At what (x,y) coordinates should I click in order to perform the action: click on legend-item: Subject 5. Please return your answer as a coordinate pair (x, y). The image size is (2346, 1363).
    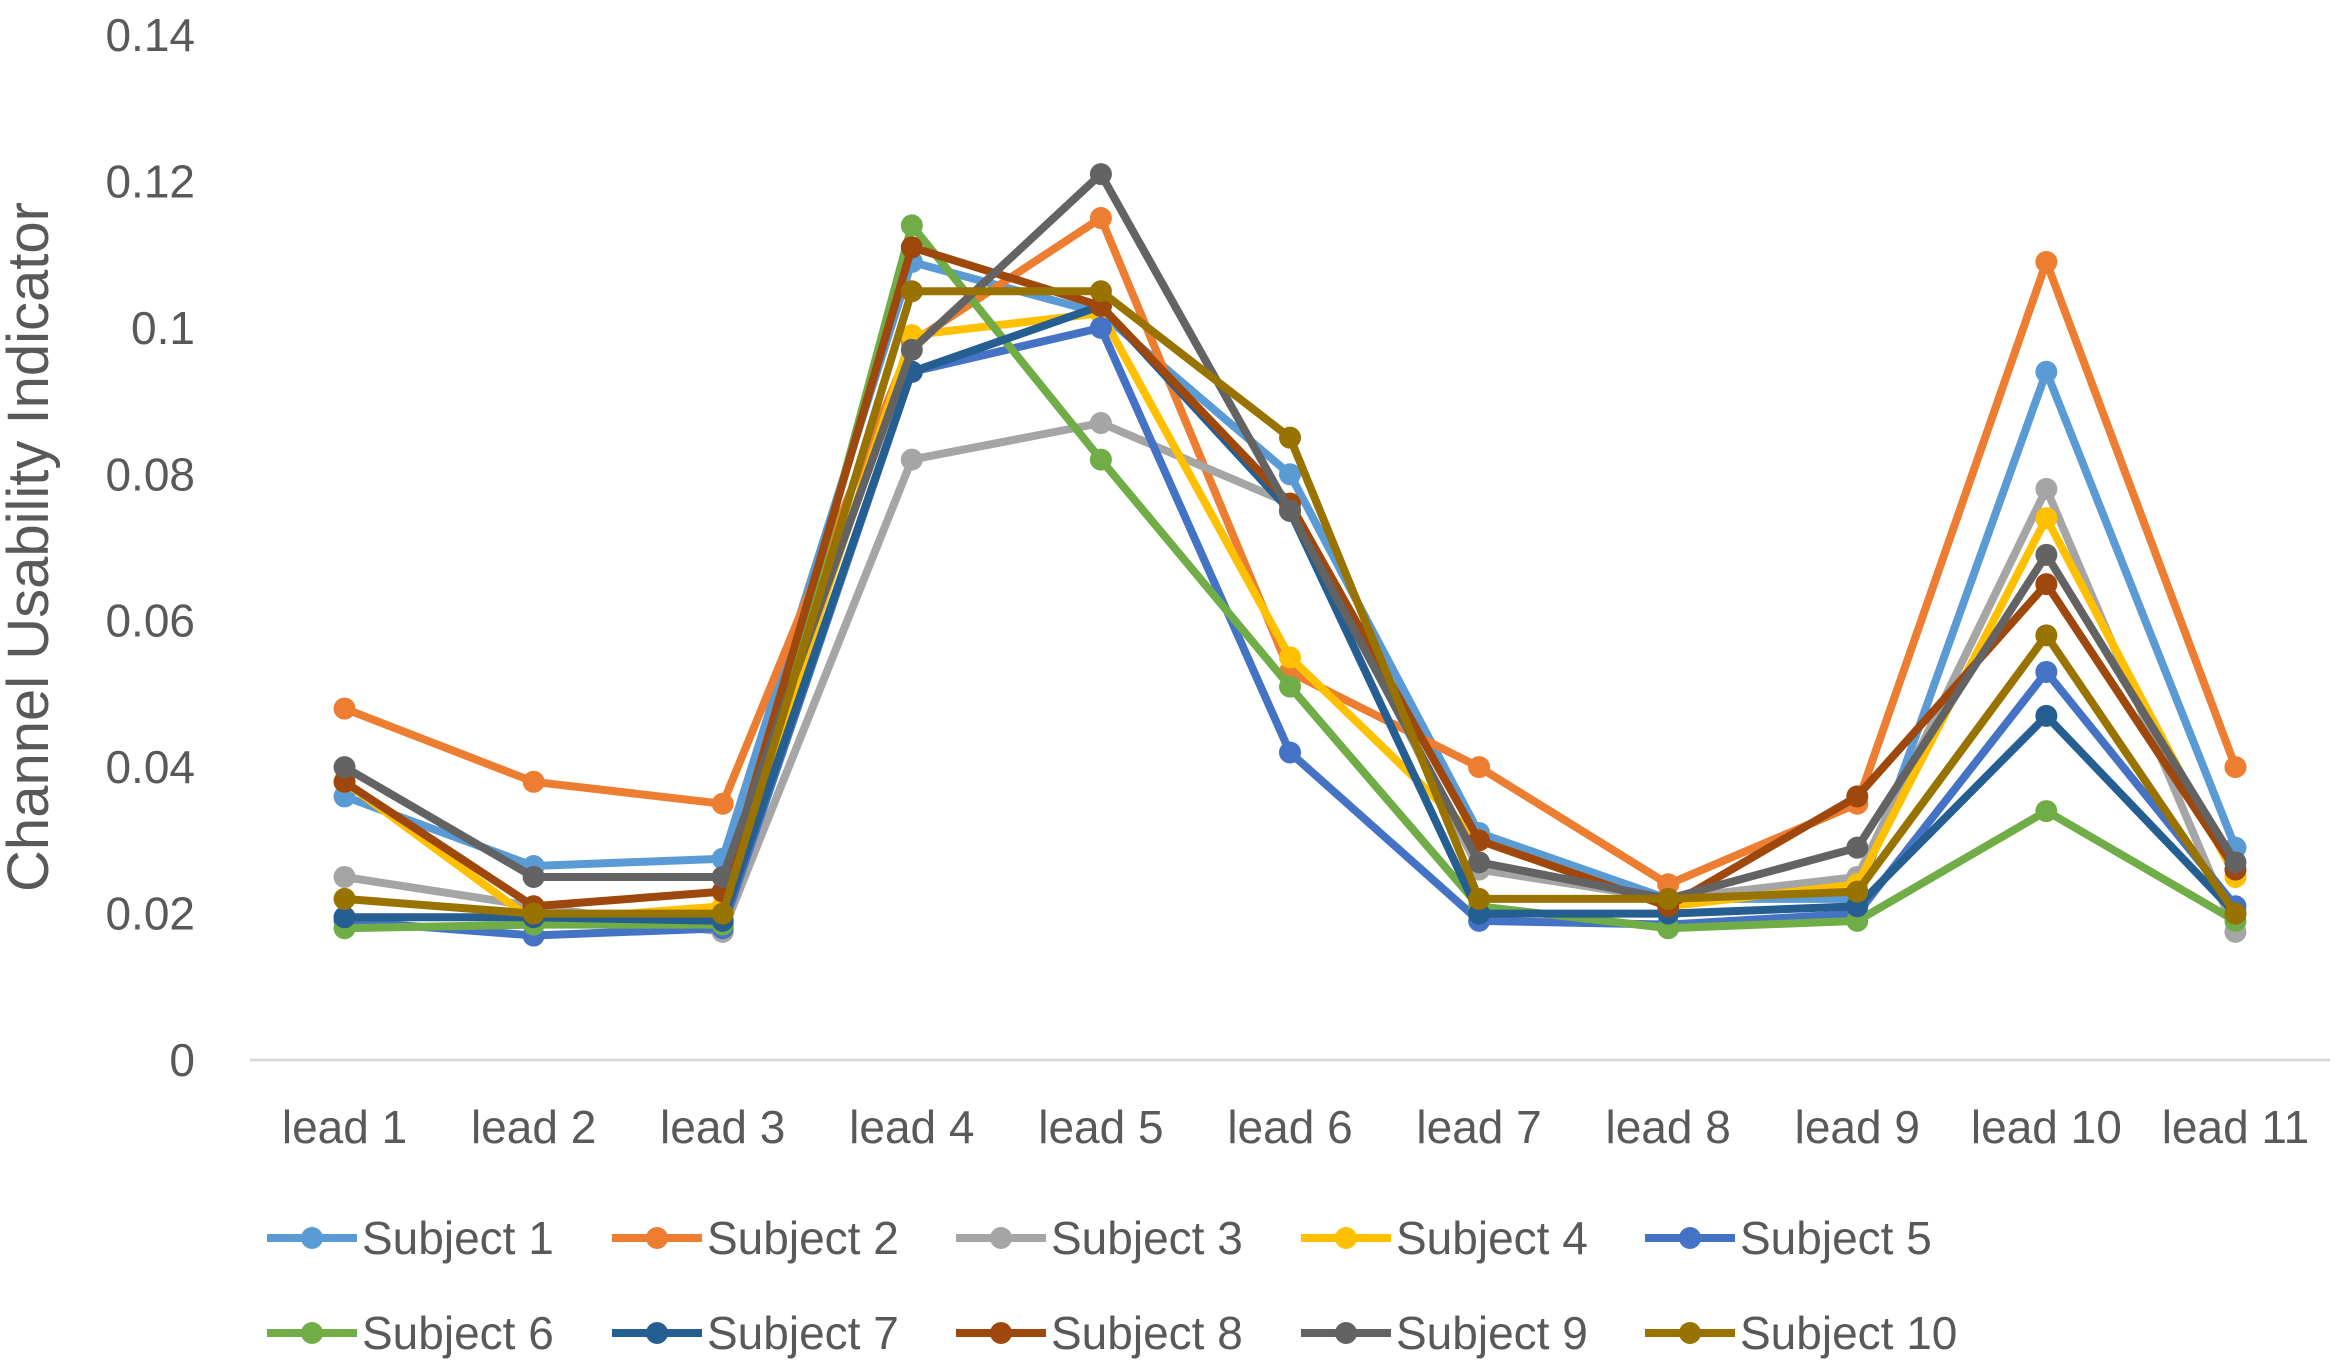
    Looking at the image, I should click on (1788, 1238).